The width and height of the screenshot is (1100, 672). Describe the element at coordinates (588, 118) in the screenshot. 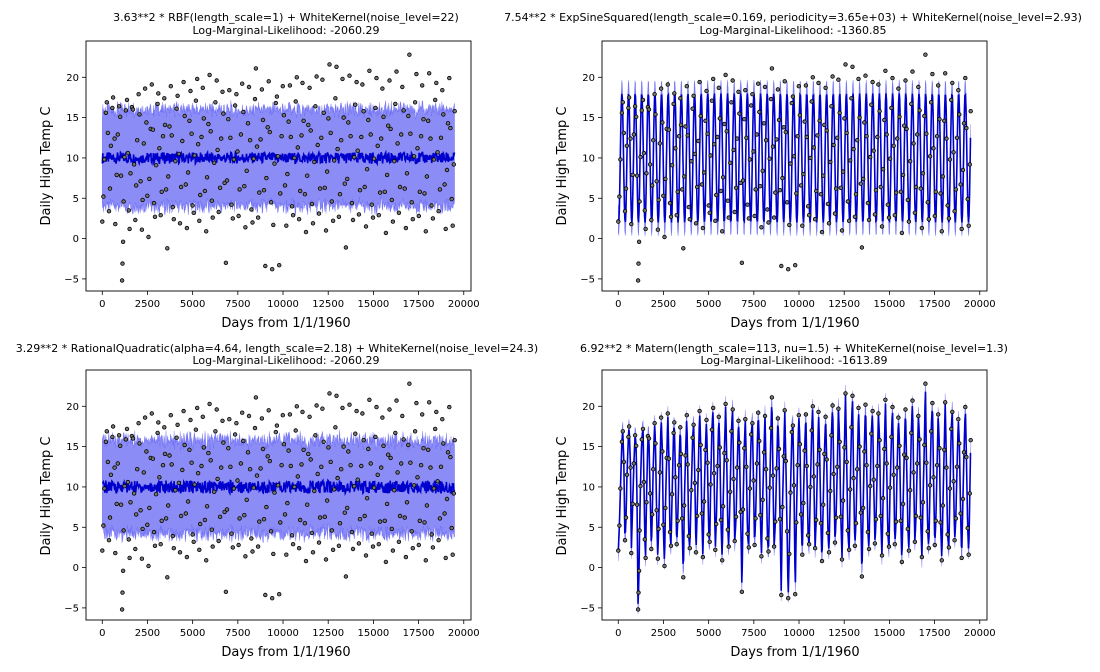

I see `y-tick-label: 15` at that location.